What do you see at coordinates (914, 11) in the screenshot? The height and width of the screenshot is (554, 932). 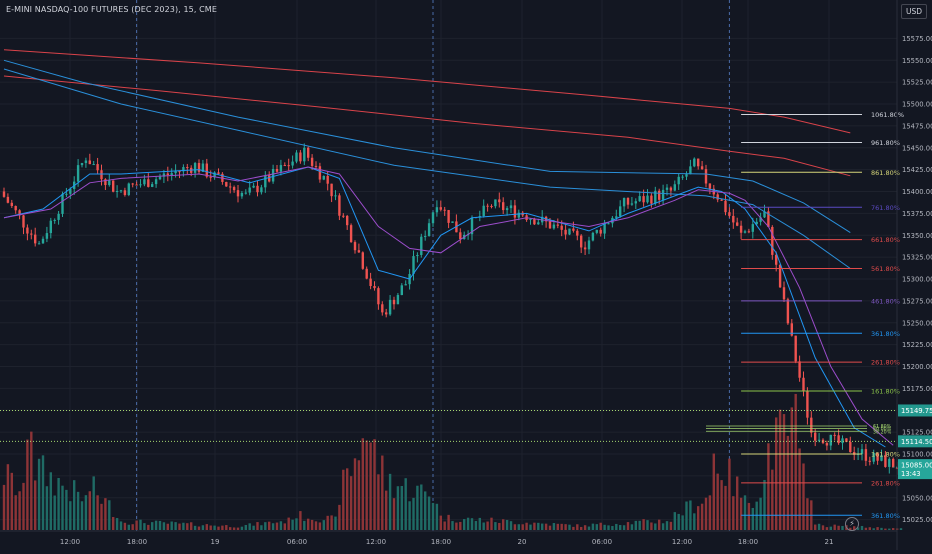 I see `currency-button: USD` at bounding box center [914, 11].